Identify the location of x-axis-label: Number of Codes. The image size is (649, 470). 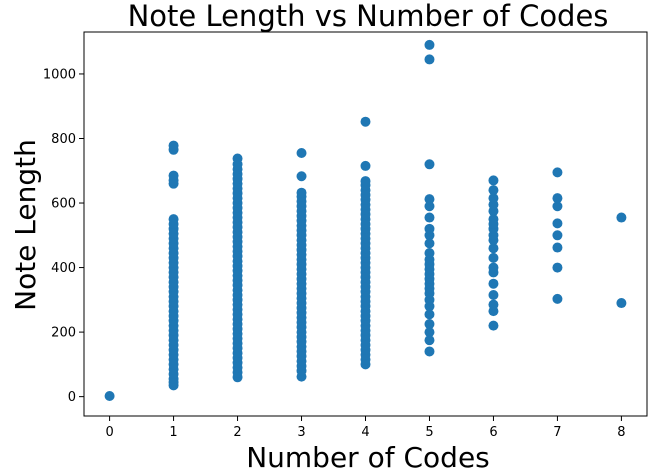
(368, 455).